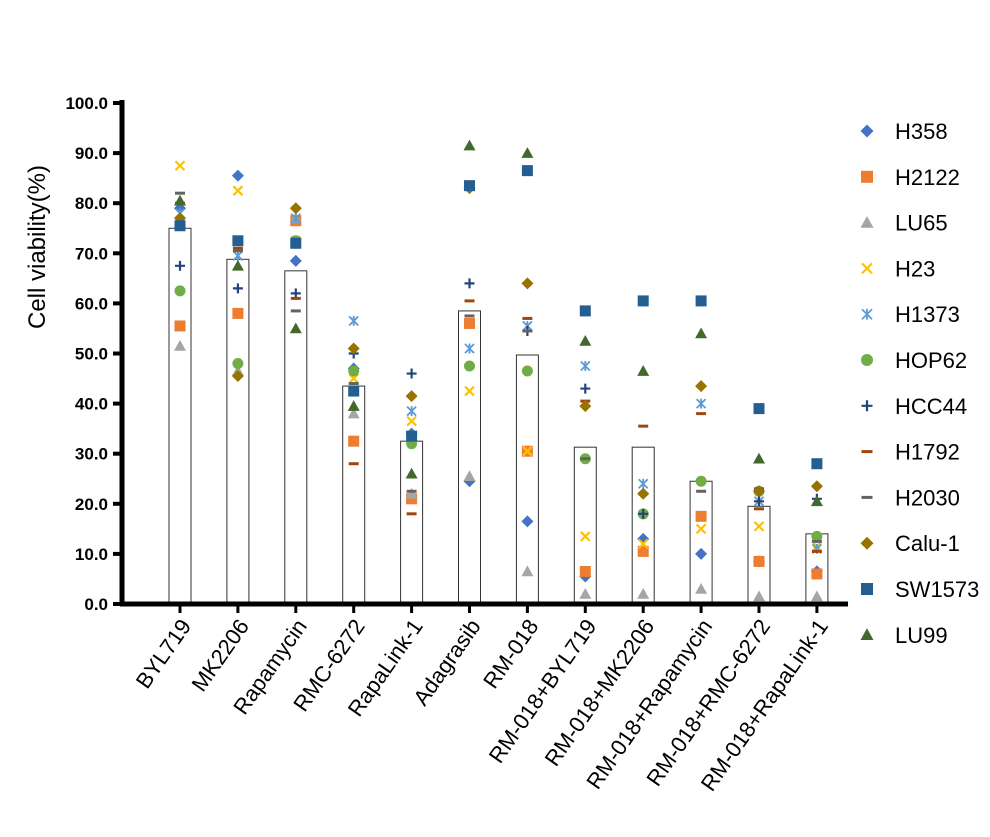 The height and width of the screenshot is (837, 990). What do you see at coordinates (237, 175) in the screenshot?
I see `point-H358-MK2206` at bounding box center [237, 175].